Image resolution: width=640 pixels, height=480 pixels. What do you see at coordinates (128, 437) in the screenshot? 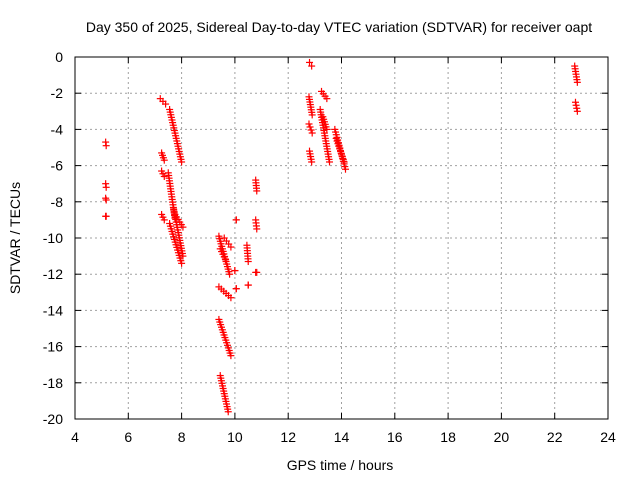
I see `x-tick-label: 6` at bounding box center [128, 437].